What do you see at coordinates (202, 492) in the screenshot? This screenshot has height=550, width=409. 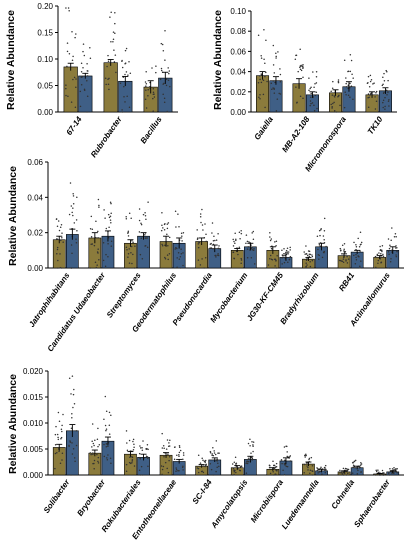 I see `category-label-4-4: SC-I-84` at bounding box center [202, 492].